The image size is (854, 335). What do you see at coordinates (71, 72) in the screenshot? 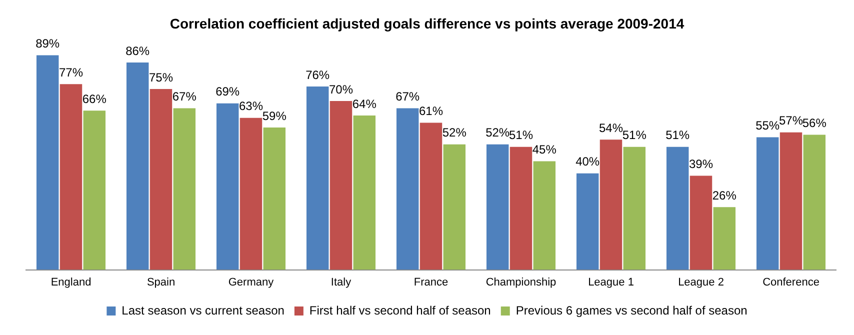
I see `data-label: 77%` at bounding box center [71, 72].